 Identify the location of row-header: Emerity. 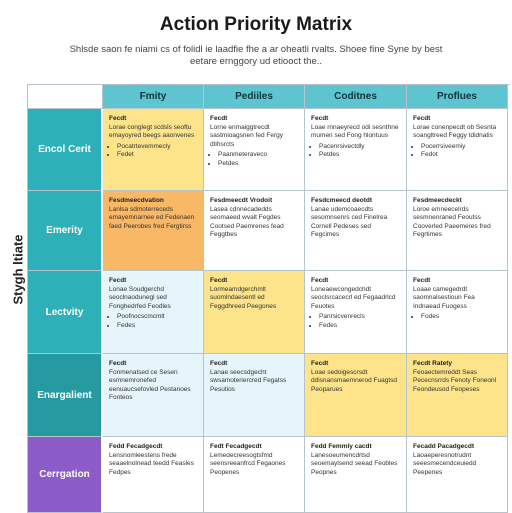
(65, 231).